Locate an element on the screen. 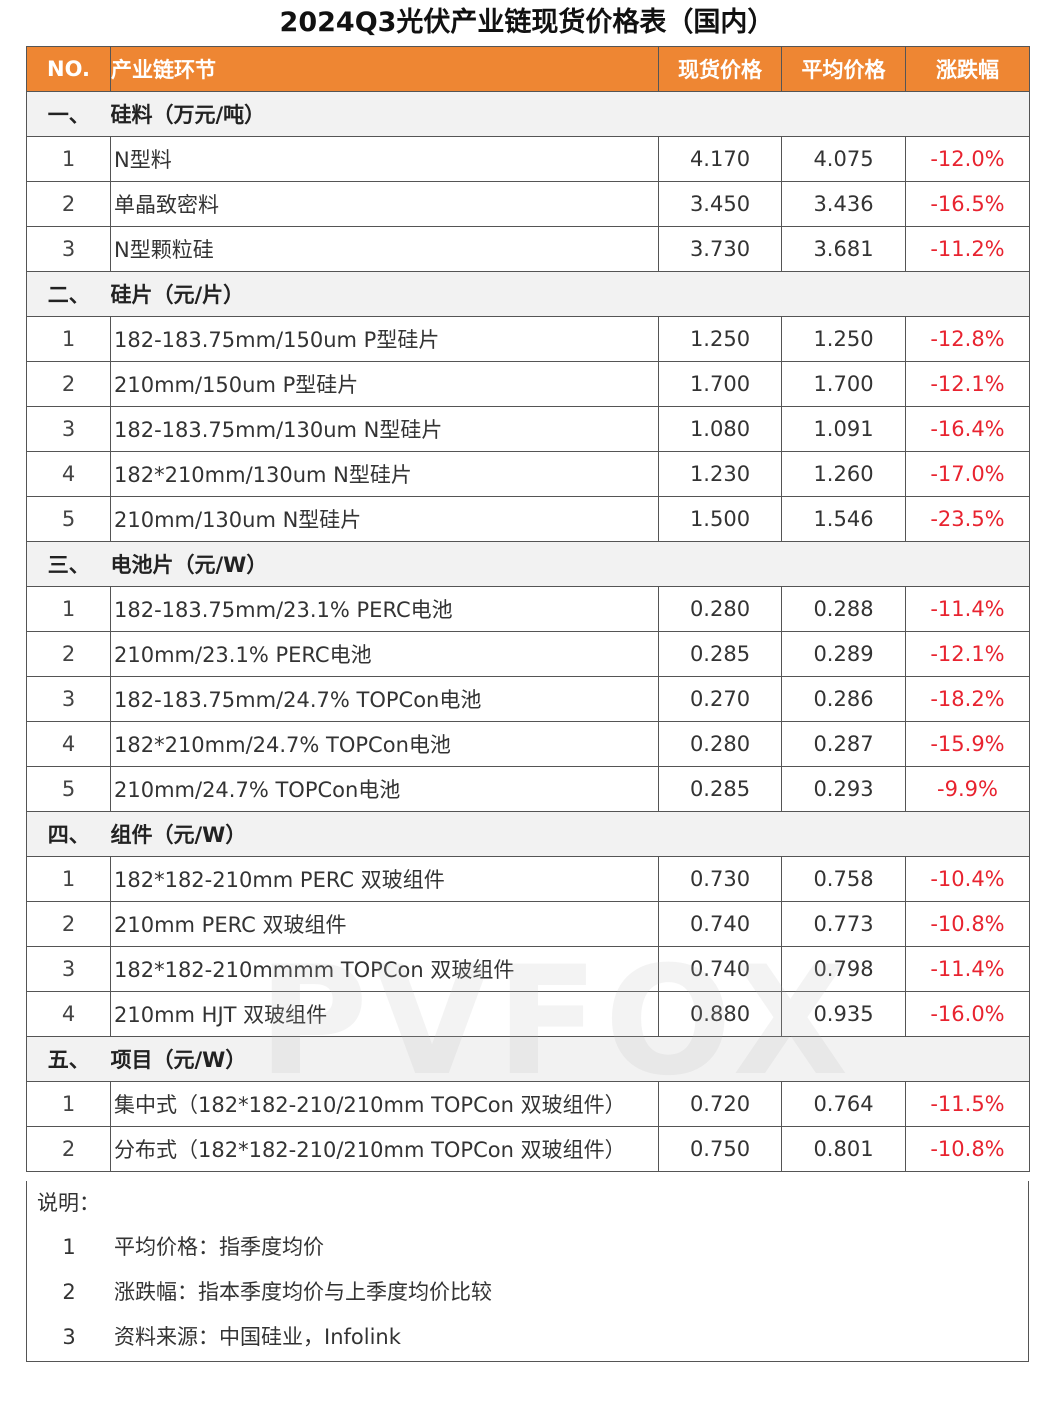  section-row: 二、 硅片（元/片） is located at coordinates (528, 294).